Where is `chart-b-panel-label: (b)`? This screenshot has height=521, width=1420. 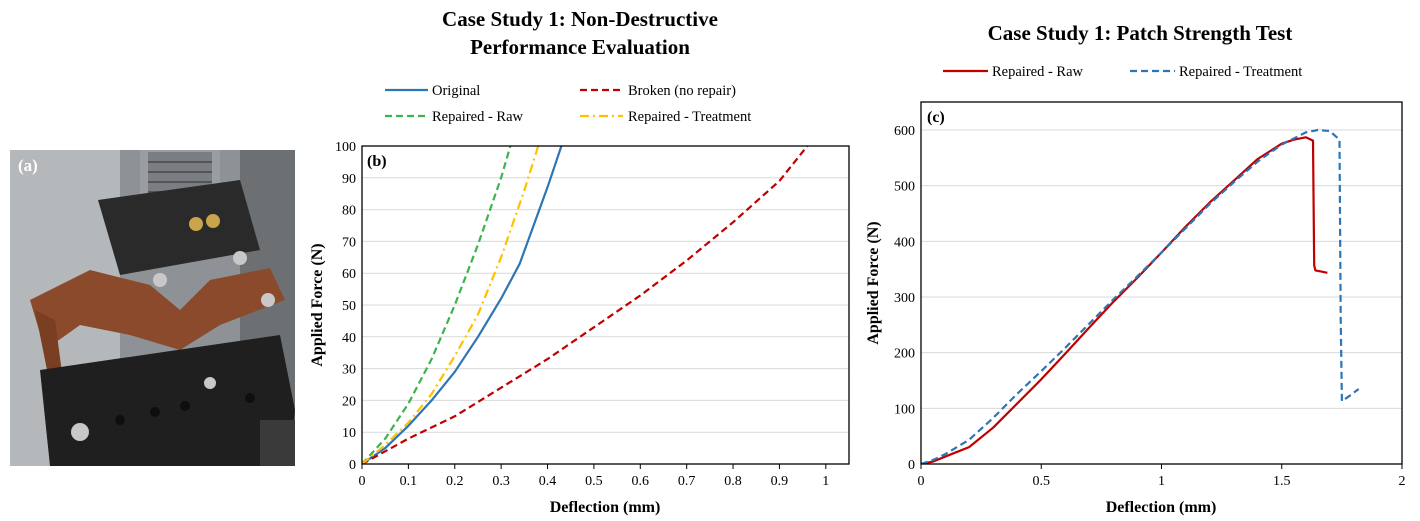
chart-b-panel-label: (b) is located at coordinates (377, 161).